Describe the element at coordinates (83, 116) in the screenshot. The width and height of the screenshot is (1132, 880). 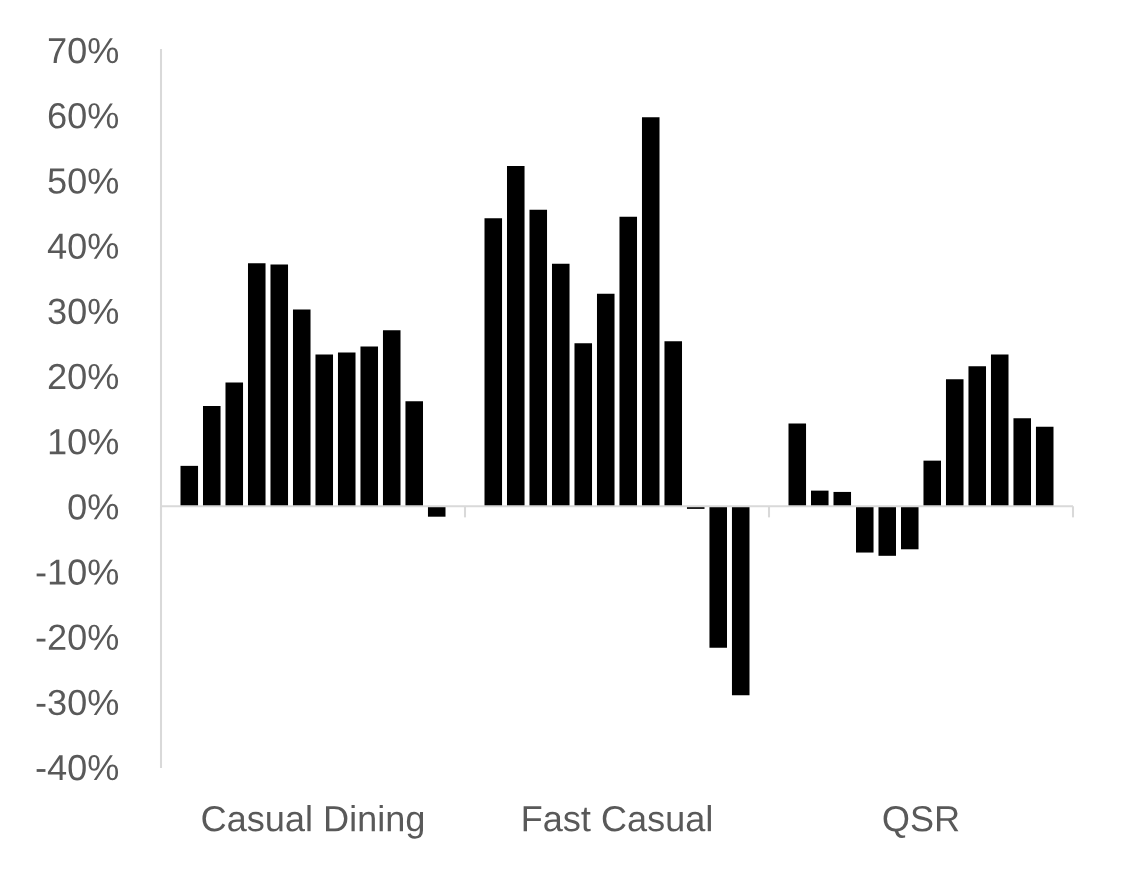
I see `y-tick-label: 60%` at that location.